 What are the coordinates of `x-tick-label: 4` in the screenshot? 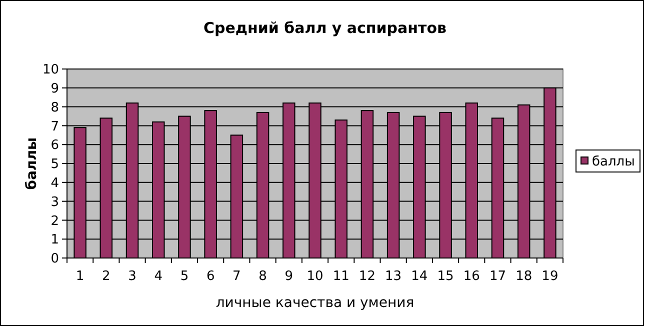 It's located at (158, 276).